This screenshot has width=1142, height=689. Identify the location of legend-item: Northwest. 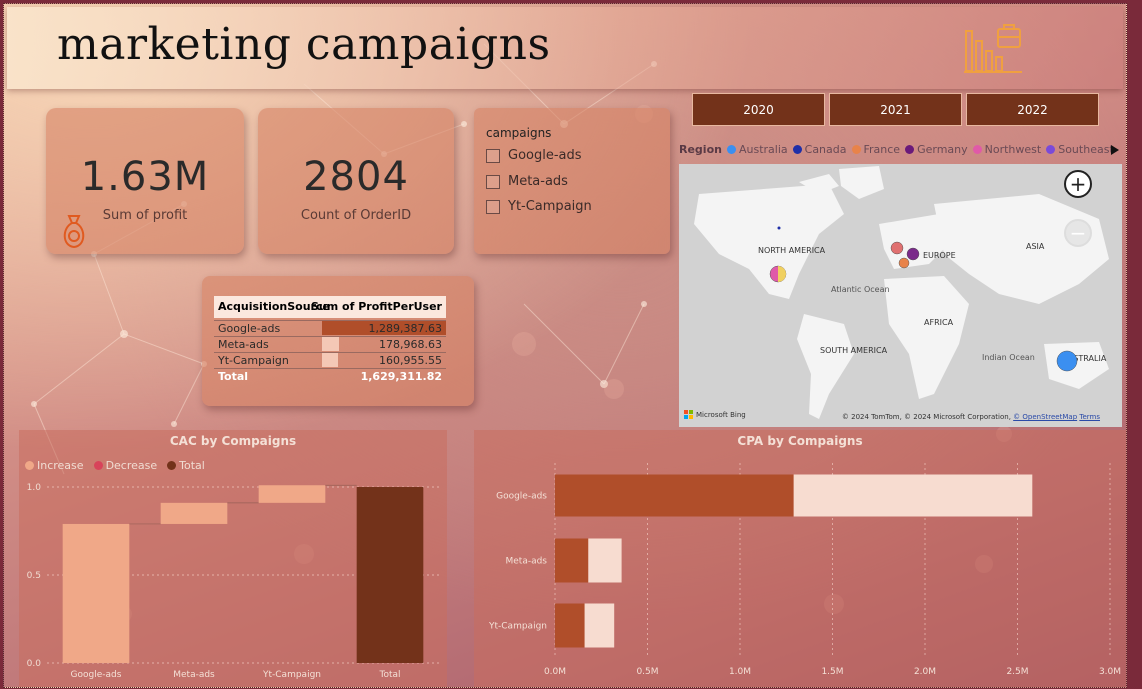
(1006, 149).